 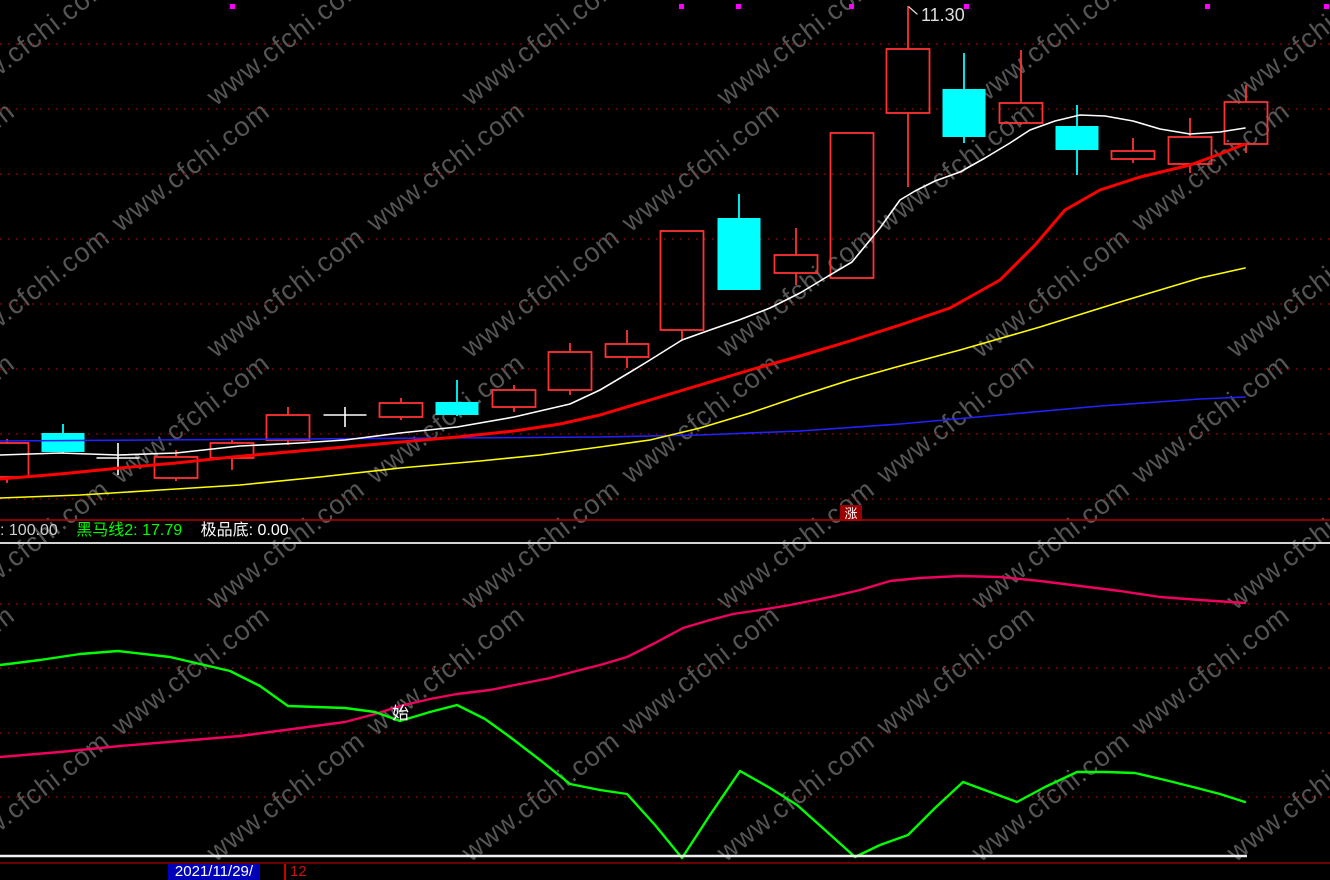 What do you see at coordinates (214, 872) in the screenshot?
I see `date-label: 2021/11/29/一` at bounding box center [214, 872].